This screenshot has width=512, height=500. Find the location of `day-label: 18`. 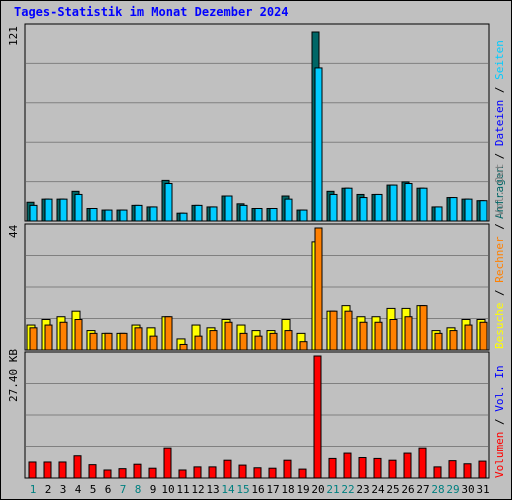

day-label: 18 is located at coordinates (287, 489).